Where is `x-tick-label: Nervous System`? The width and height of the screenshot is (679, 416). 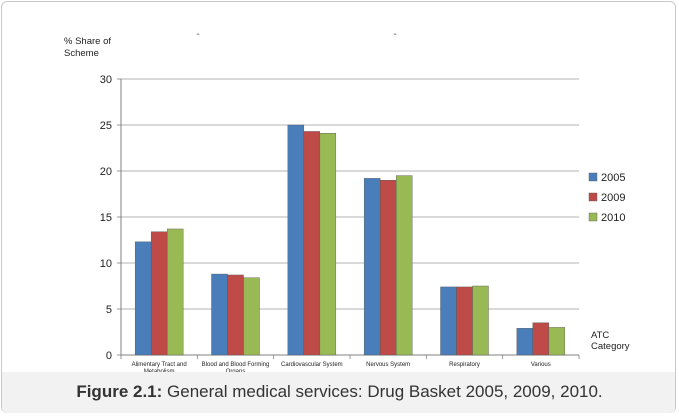
x-tick-label: Nervous System is located at coordinates (388, 365).